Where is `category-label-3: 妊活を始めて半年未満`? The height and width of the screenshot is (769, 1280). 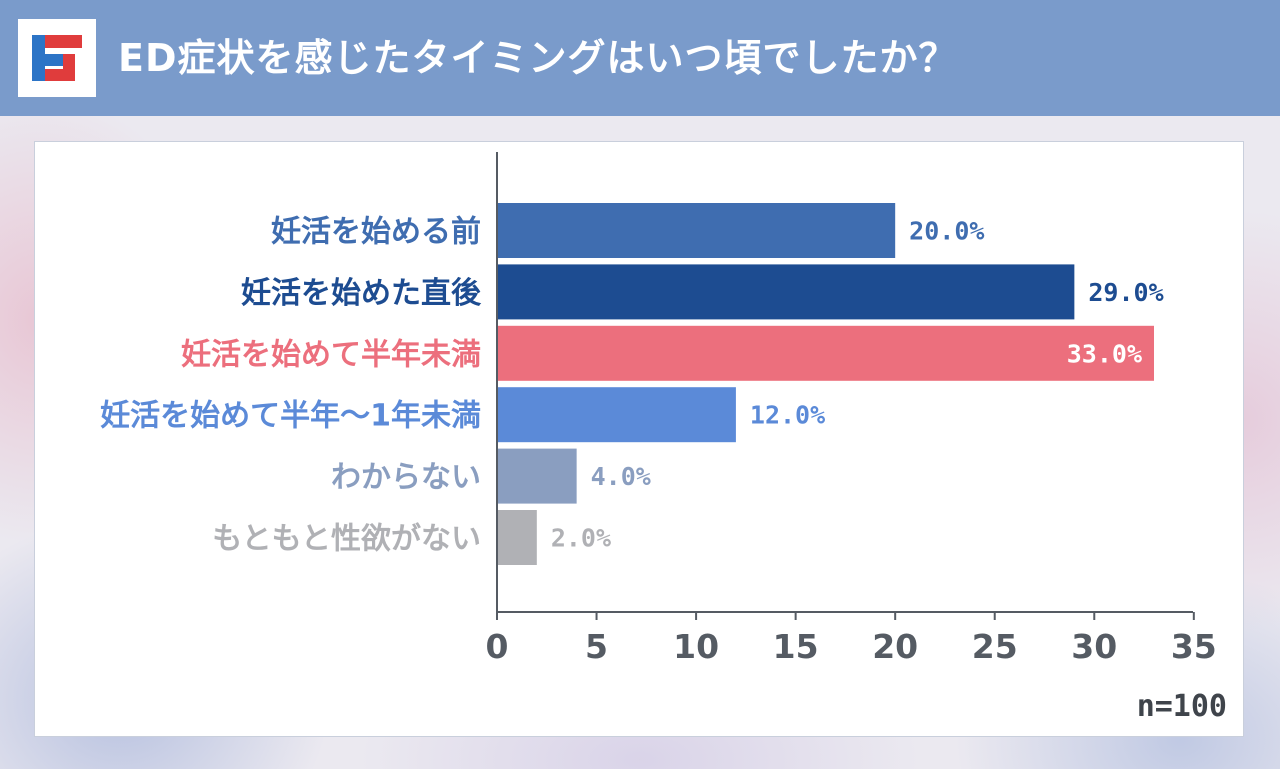 category-label-3: 妊活を始めて半年未満 is located at coordinates (331, 354).